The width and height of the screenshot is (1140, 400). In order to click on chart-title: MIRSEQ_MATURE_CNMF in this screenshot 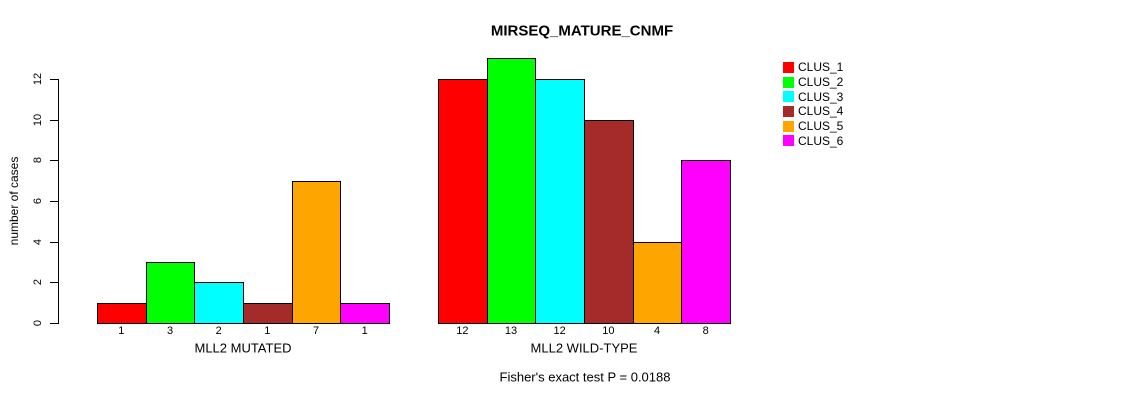, I will do `click(582, 31)`.